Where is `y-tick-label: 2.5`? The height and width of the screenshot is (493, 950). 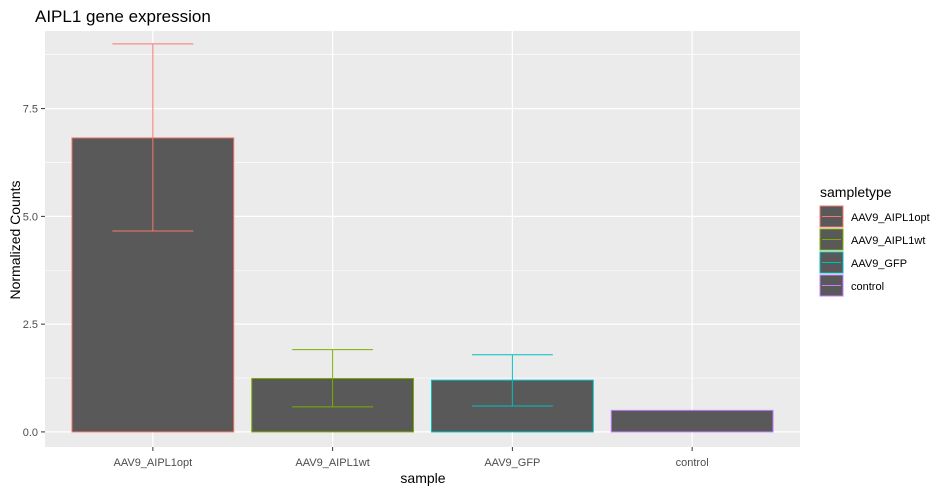 y-tick-label: 2.5 is located at coordinates (30, 325).